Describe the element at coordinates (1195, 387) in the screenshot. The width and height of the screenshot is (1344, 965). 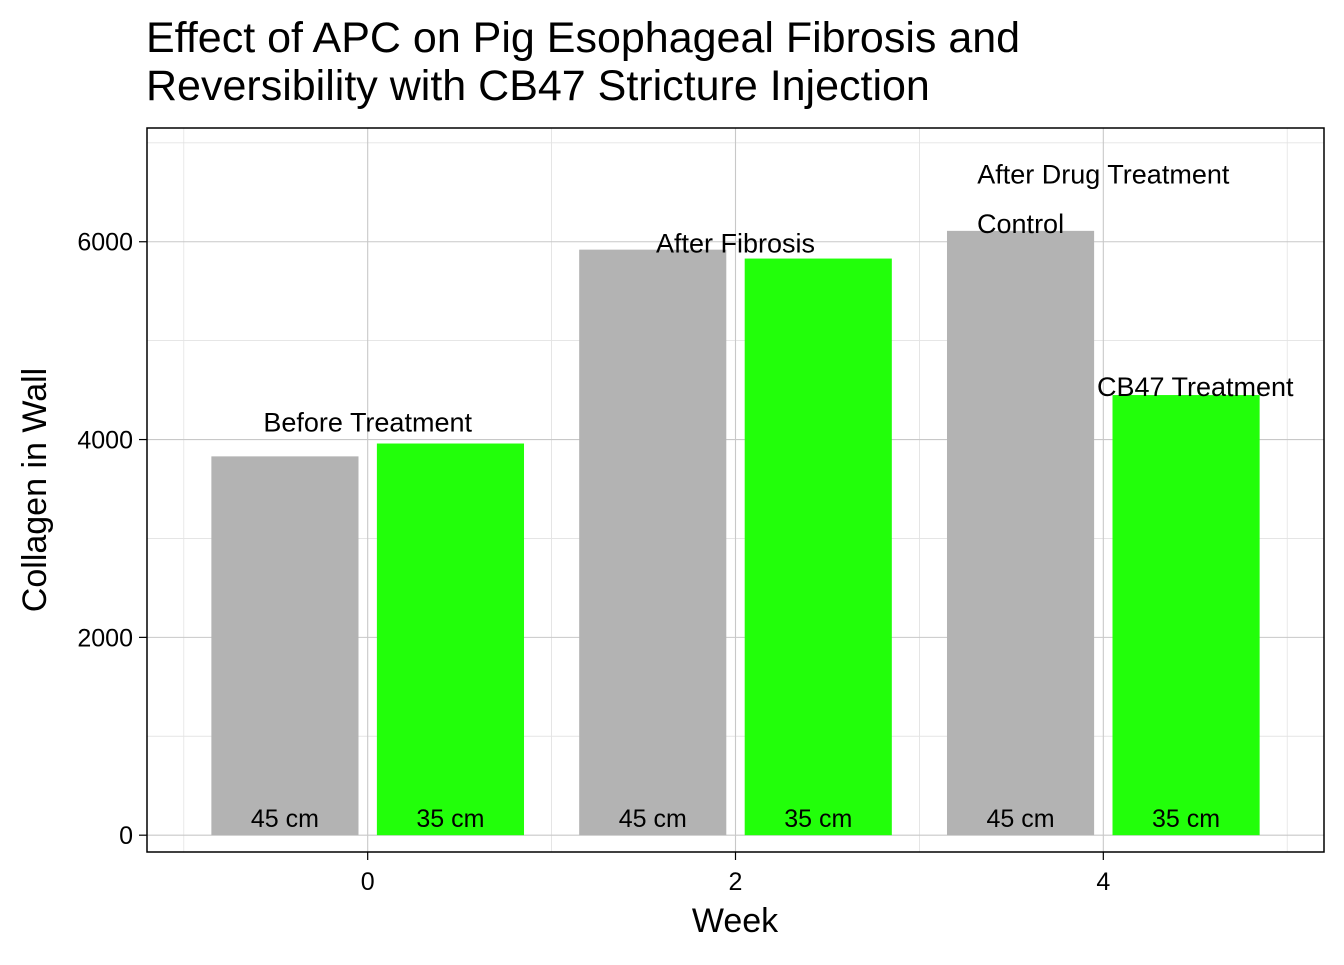
I see `annotation-label: CB47 Treatment` at that location.